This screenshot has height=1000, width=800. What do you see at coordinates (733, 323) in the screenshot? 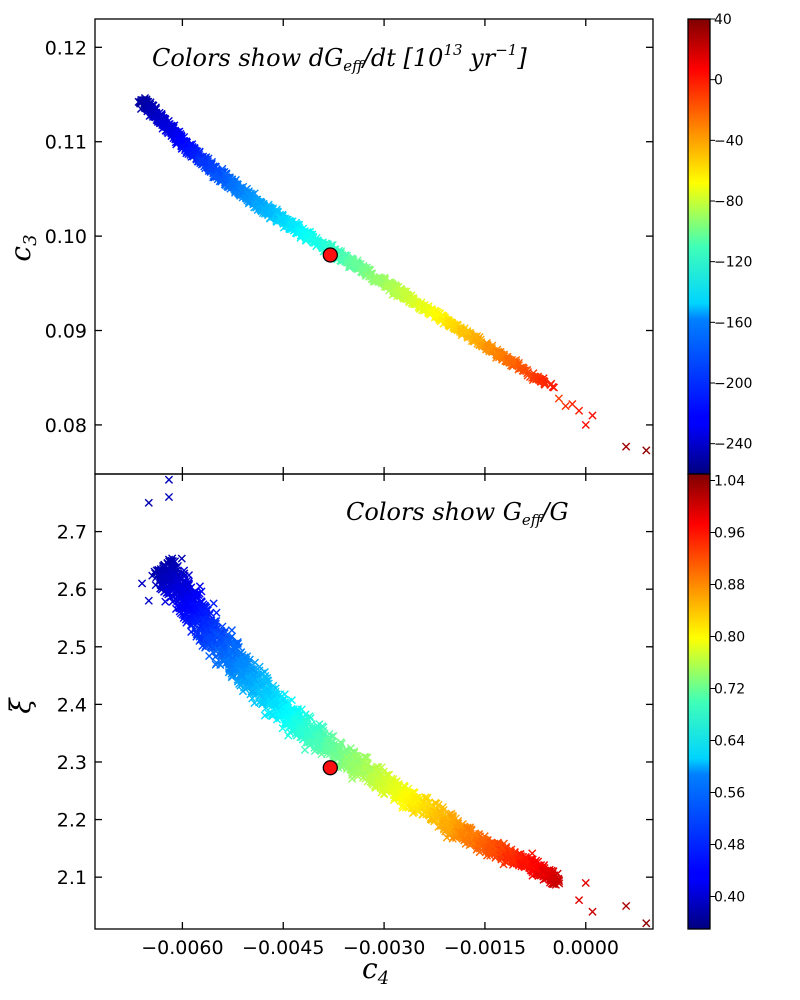
I see `top-cb-tick-label: −160` at bounding box center [733, 323].